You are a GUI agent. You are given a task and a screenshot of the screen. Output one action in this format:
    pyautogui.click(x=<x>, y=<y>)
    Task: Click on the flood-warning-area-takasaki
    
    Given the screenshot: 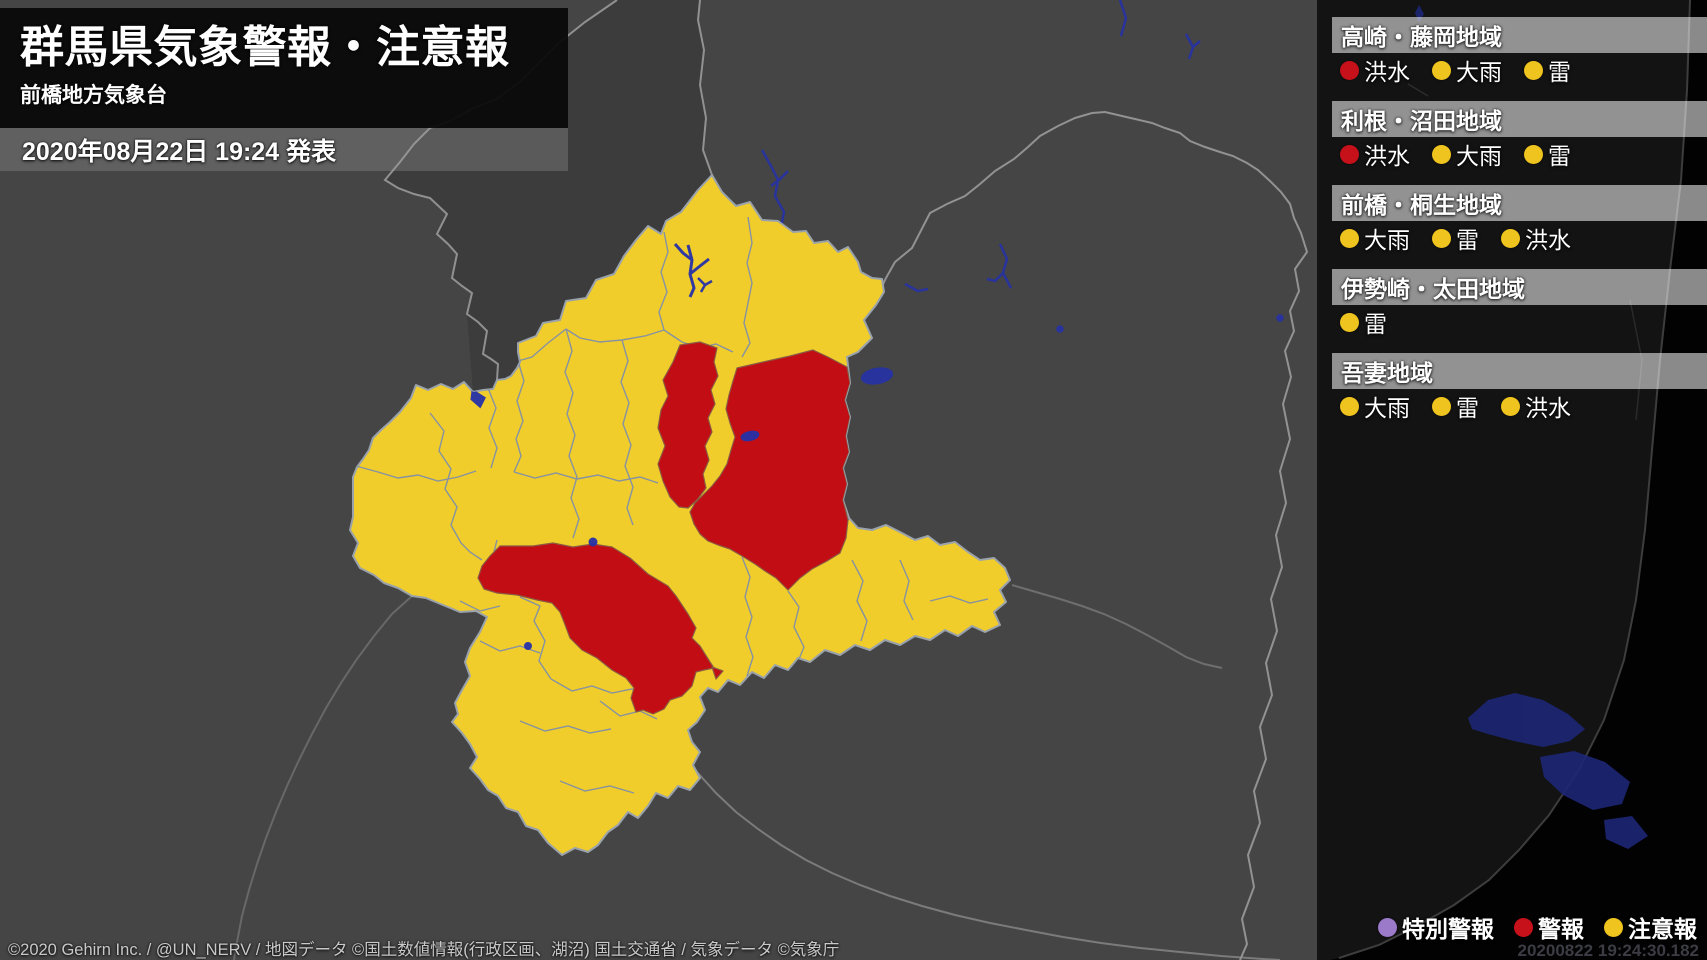 What is the action you would take?
    pyautogui.click(x=596, y=628)
    